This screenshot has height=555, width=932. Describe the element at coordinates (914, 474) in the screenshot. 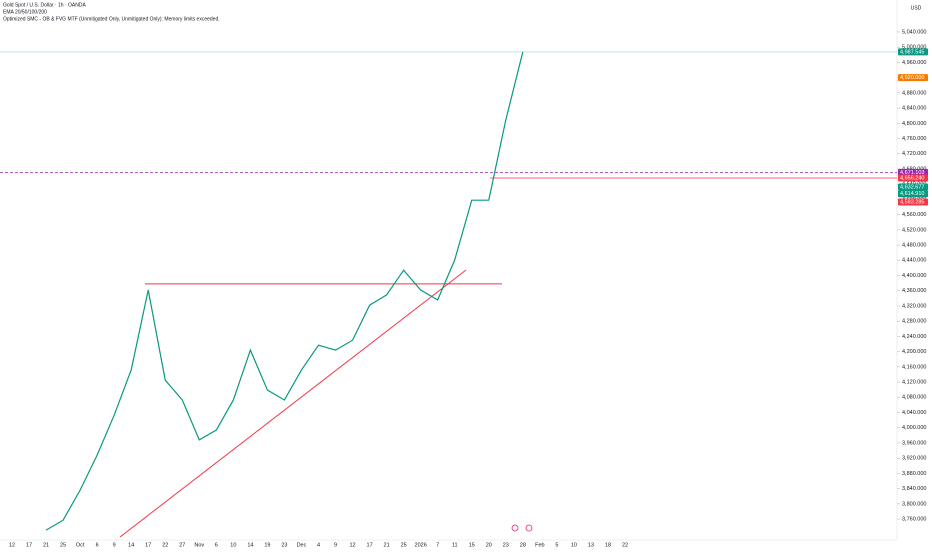

I see `y-tick-label: 3,880.000` at that location.